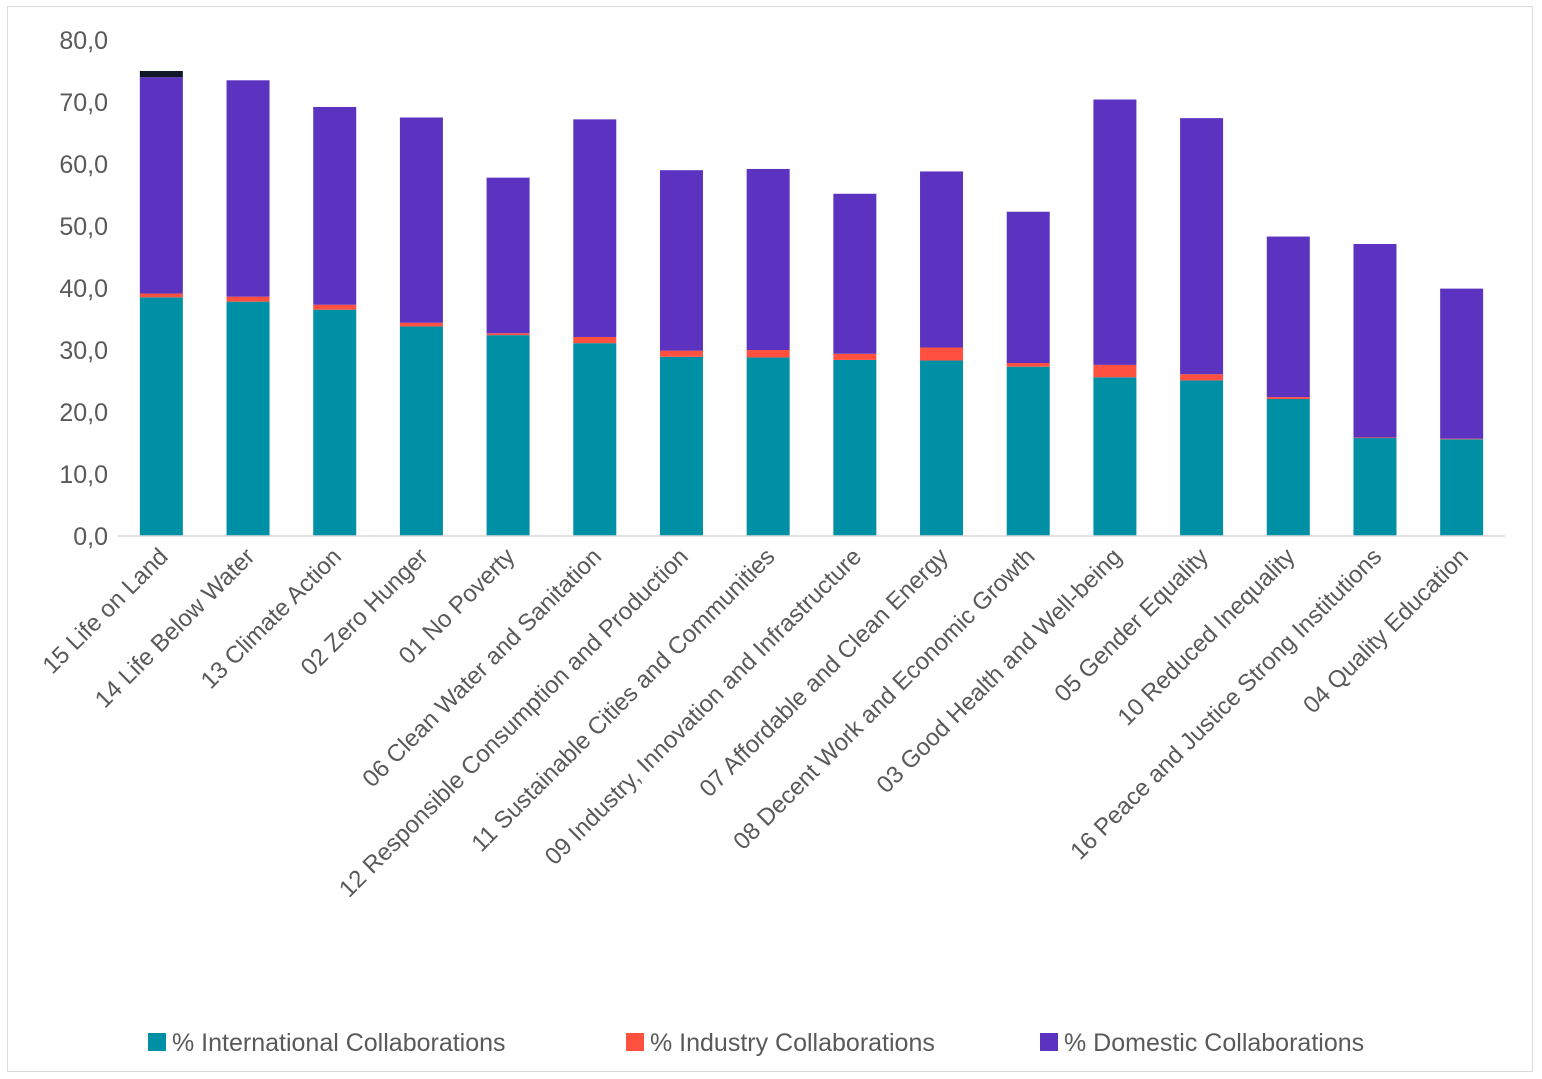 Image resolution: width=1542 pixels, height=1079 pixels. What do you see at coordinates (1131, 625) in the screenshot?
I see `x-category-label: 05 Gender Equality` at bounding box center [1131, 625].